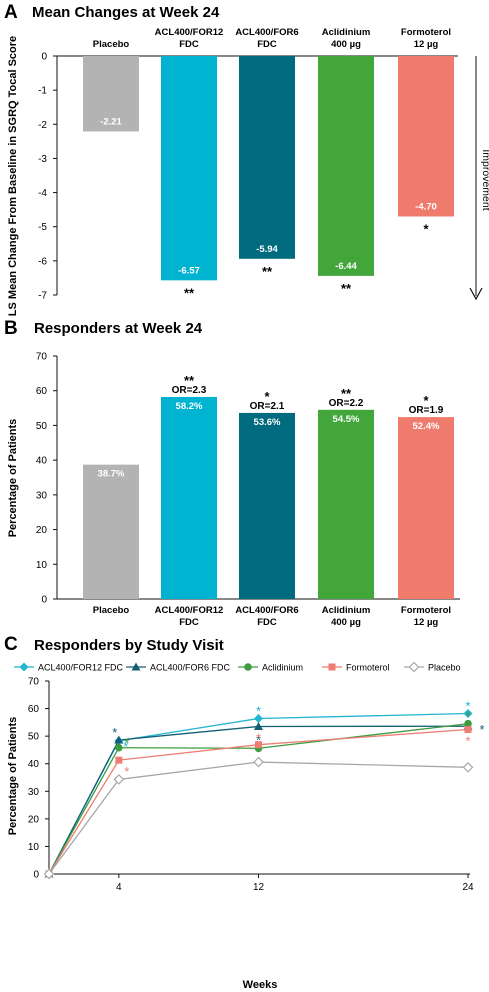 The width and height of the screenshot is (489, 992). Describe the element at coordinates (81, 668) in the screenshot. I see `legend-label: ACL400/FOR12 FDC` at that location.